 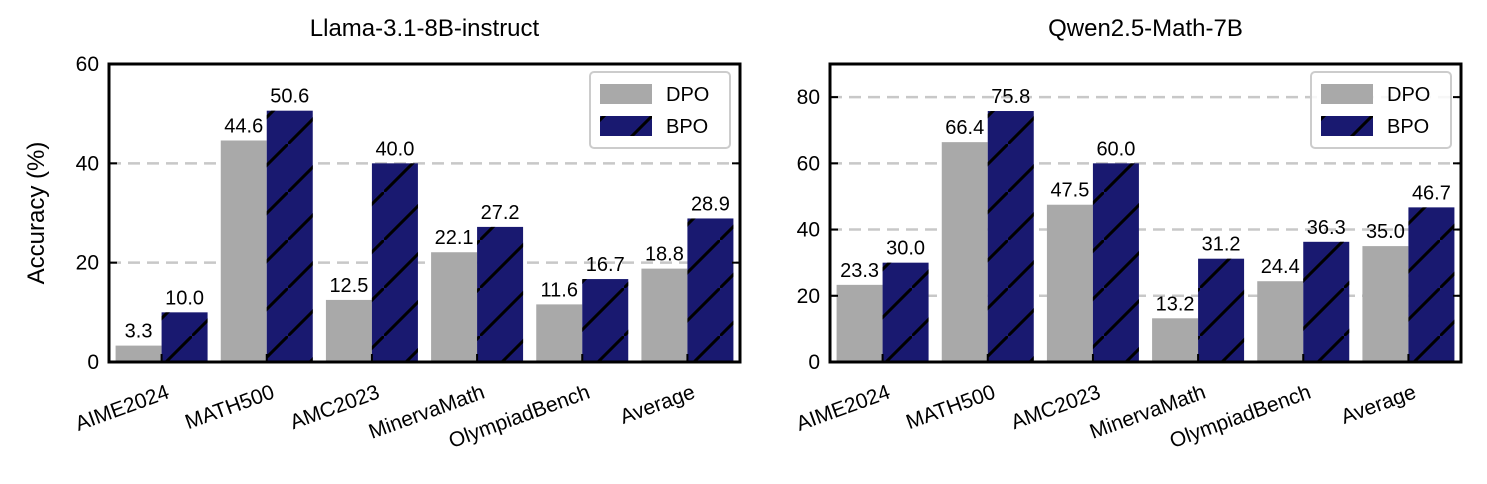 What do you see at coordinates (36, 213) in the screenshot?
I see `y-axis-label: Accuracy (%)` at bounding box center [36, 213].